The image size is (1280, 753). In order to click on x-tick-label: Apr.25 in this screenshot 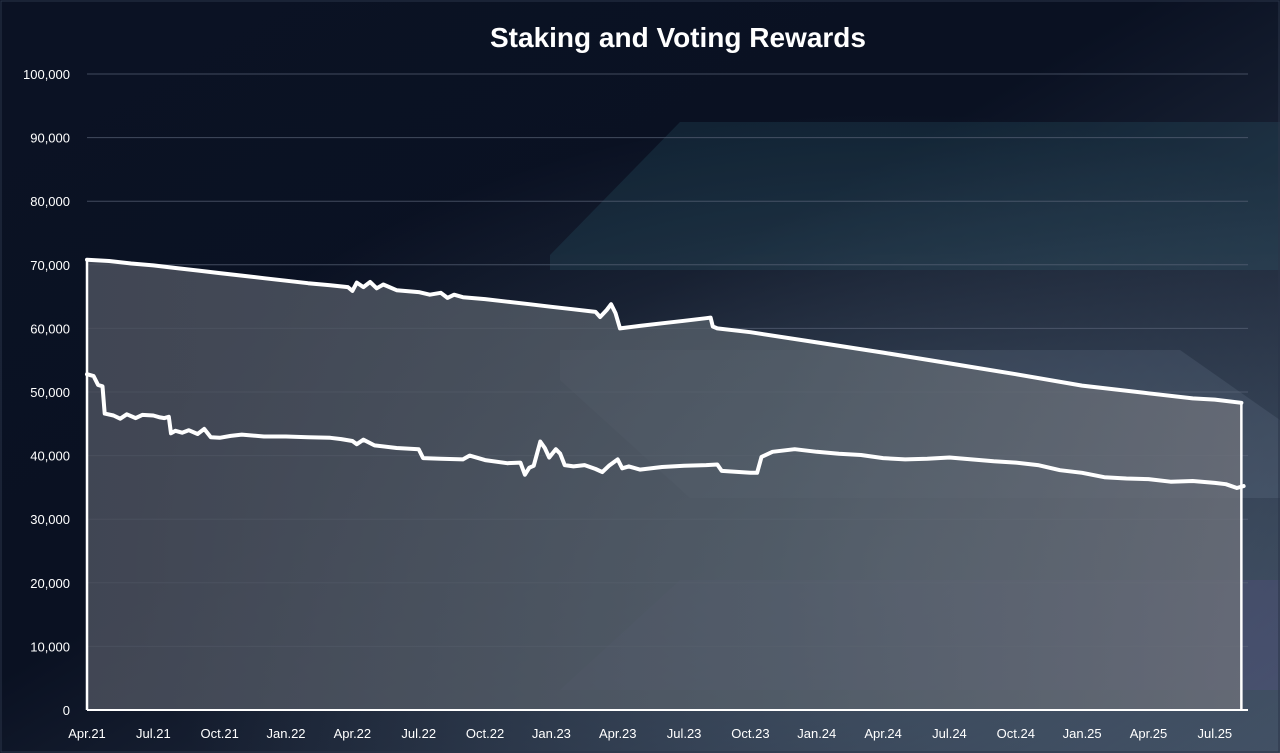, I will do `click(1149, 733)`.